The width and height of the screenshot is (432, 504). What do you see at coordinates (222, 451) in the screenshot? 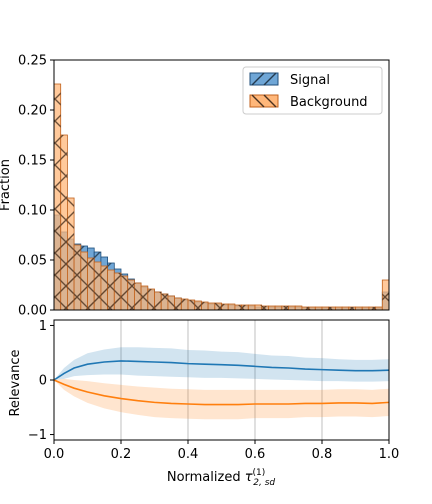
I see `relevance-x-ticks: 0.0 0.2 0.4 0.6 0.8 1.0` at bounding box center [222, 451].